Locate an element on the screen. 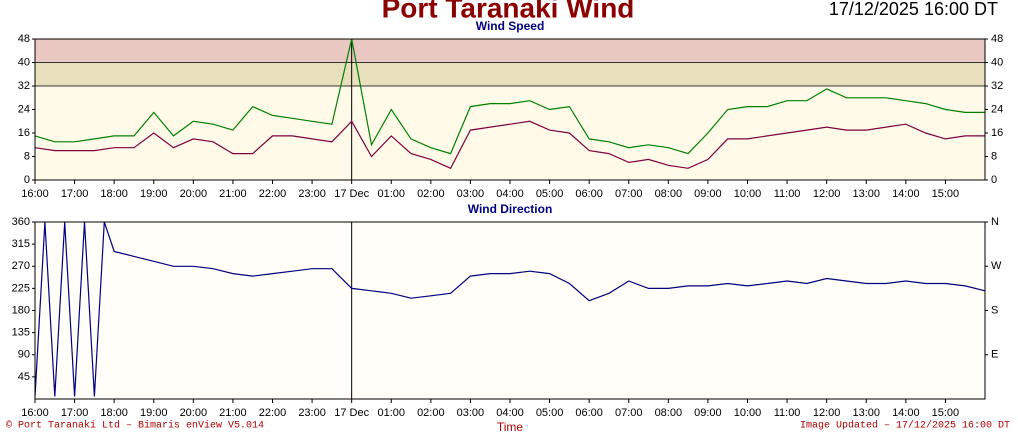 This screenshot has height=436, width=1018. y2-tick-label: 16 is located at coordinates (997, 133).